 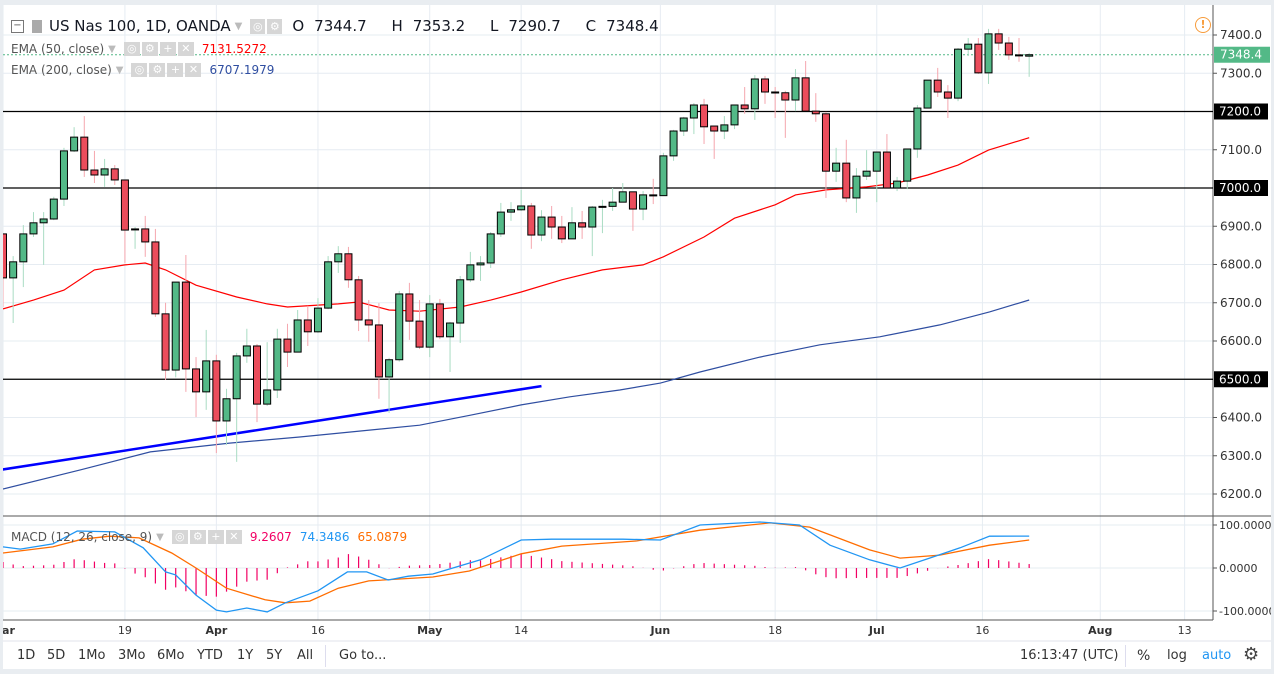 What do you see at coordinates (298, 26) in the screenshot?
I see `open-label: O` at bounding box center [298, 26].